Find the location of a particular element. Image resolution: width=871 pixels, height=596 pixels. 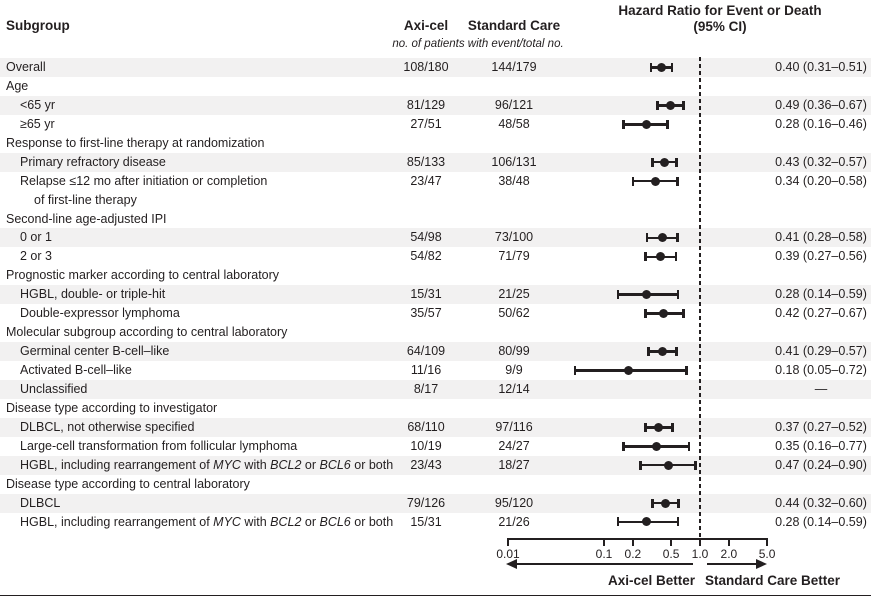

axis-tick-label: 0.1 is located at coordinates (604, 554).